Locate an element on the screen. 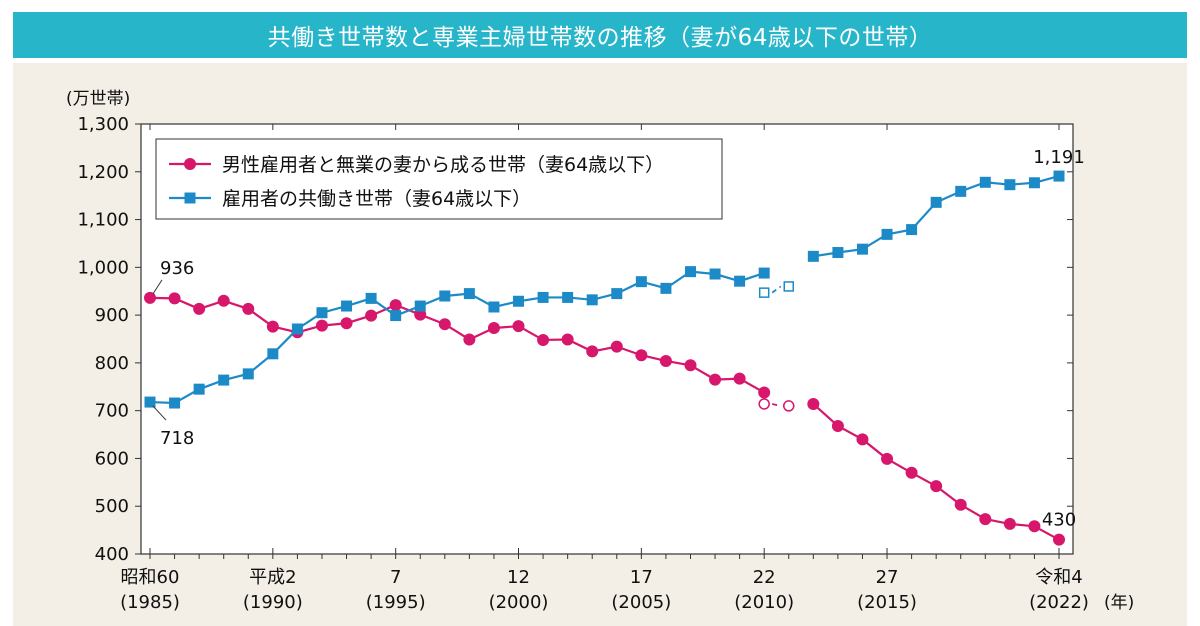 This screenshot has width=1200, height=626. legend-box is located at coordinates (439, 179).